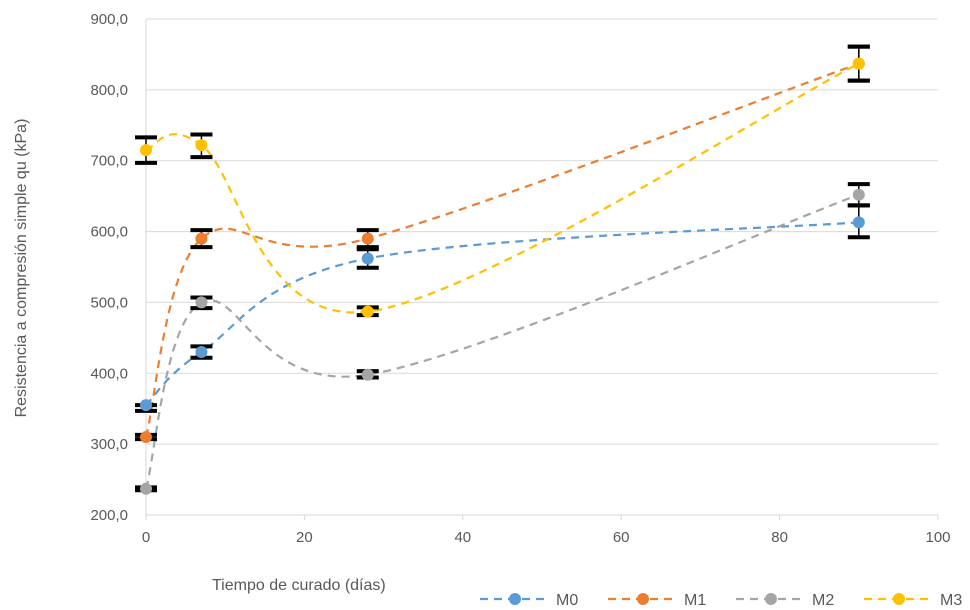  Describe the element at coordinates (304, 537) in the screenshot. I see `x-tick-label: 20` at that location.